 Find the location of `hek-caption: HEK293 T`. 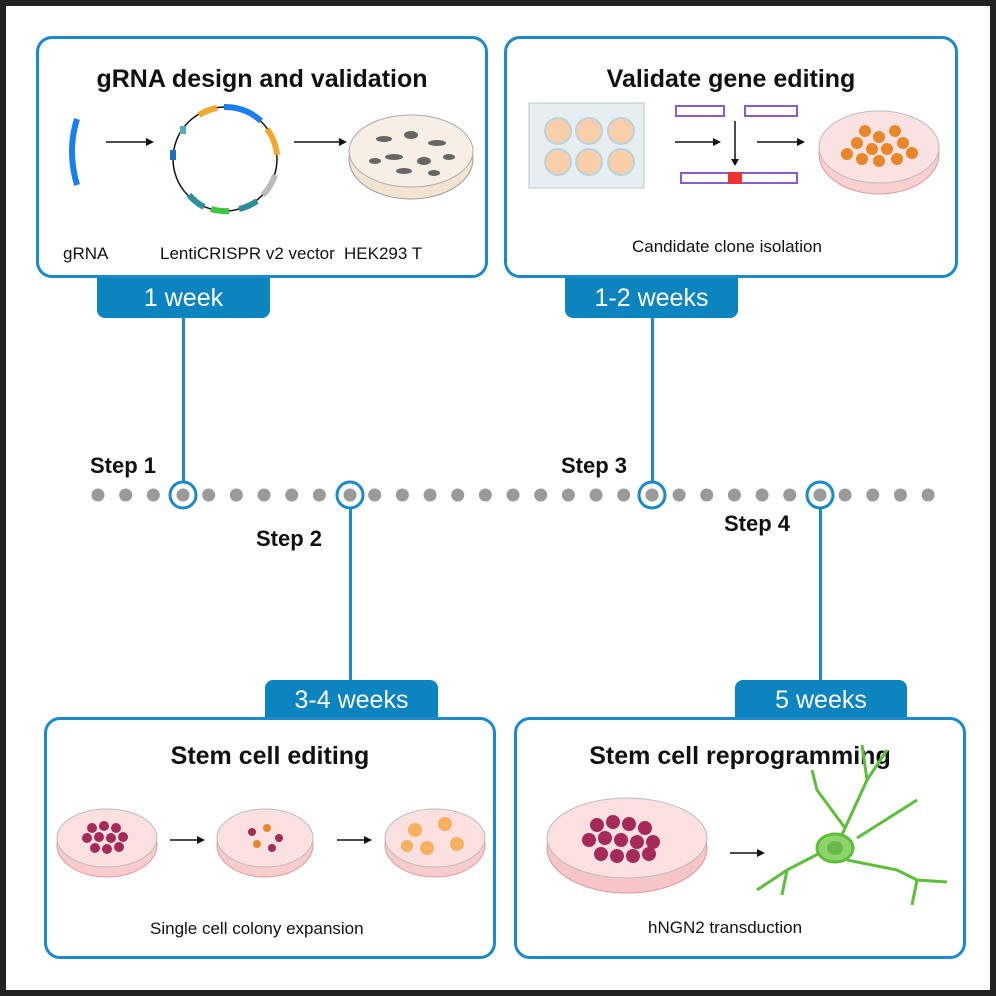

hek-caption: HEK293 T is located at coordinates (383, 253).